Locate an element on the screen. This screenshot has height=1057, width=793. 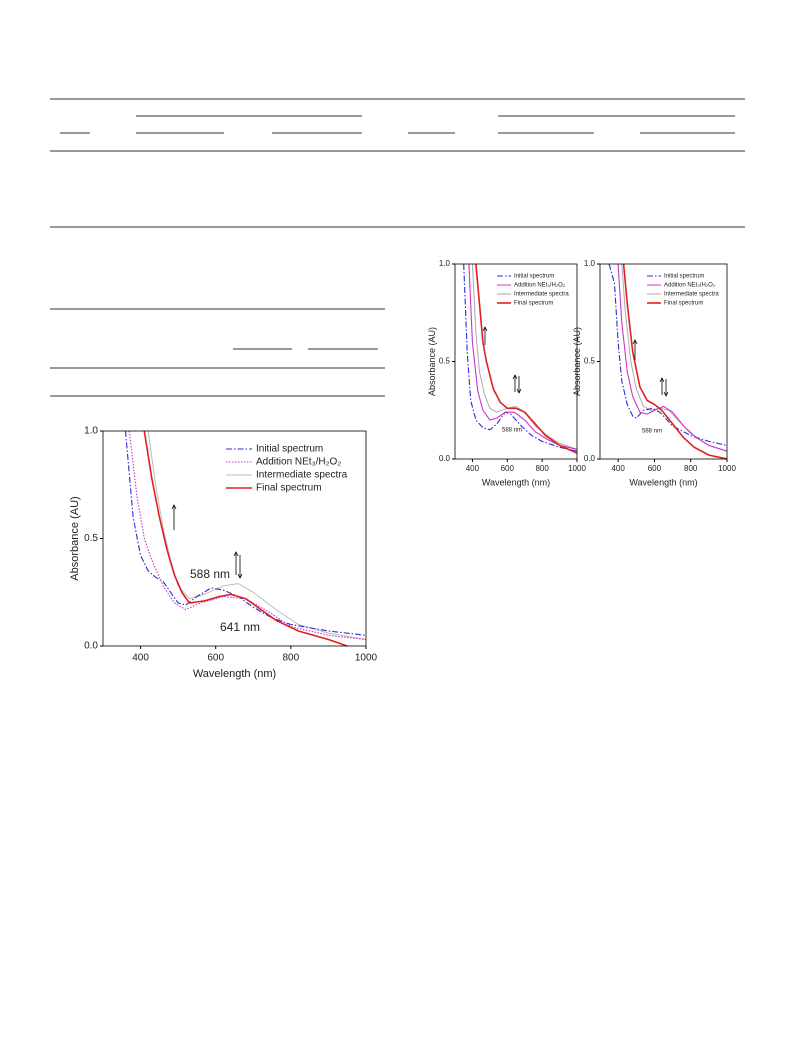
table-small is located at coordinates (217, 352).